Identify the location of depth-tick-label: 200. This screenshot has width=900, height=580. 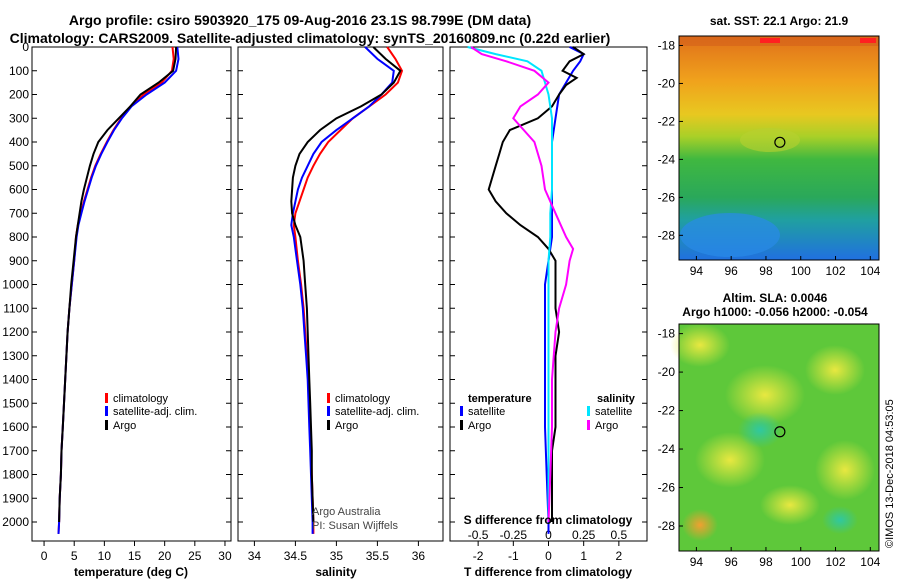
(19, 95).